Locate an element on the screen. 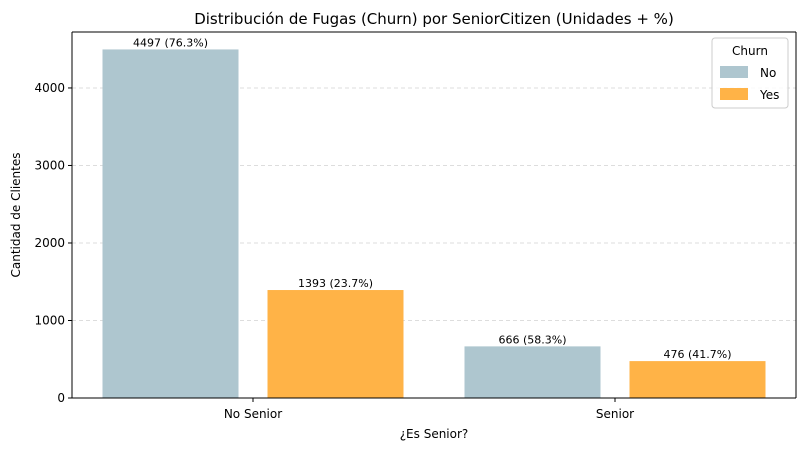 Image resolution: width=804 pixels, height=451 pixels. bar-data-label: 476 (41.7%) is located at coordinates (697, 354).